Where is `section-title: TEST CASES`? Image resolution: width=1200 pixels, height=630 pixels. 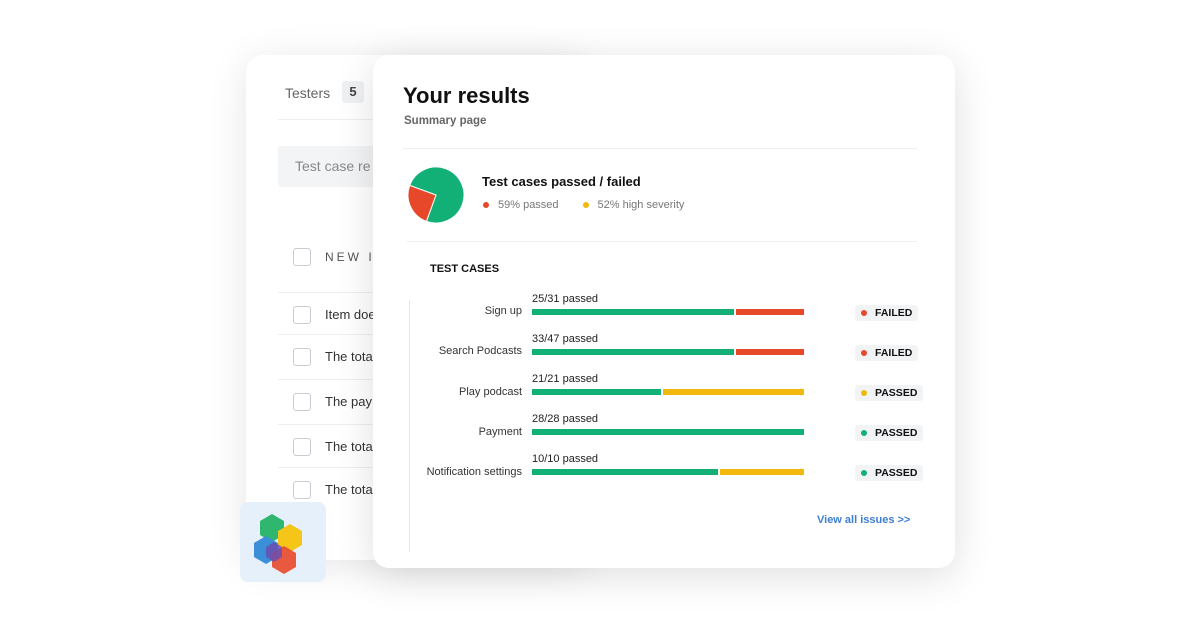
section-title: TEST CASES is located at coordinates (465, 269).